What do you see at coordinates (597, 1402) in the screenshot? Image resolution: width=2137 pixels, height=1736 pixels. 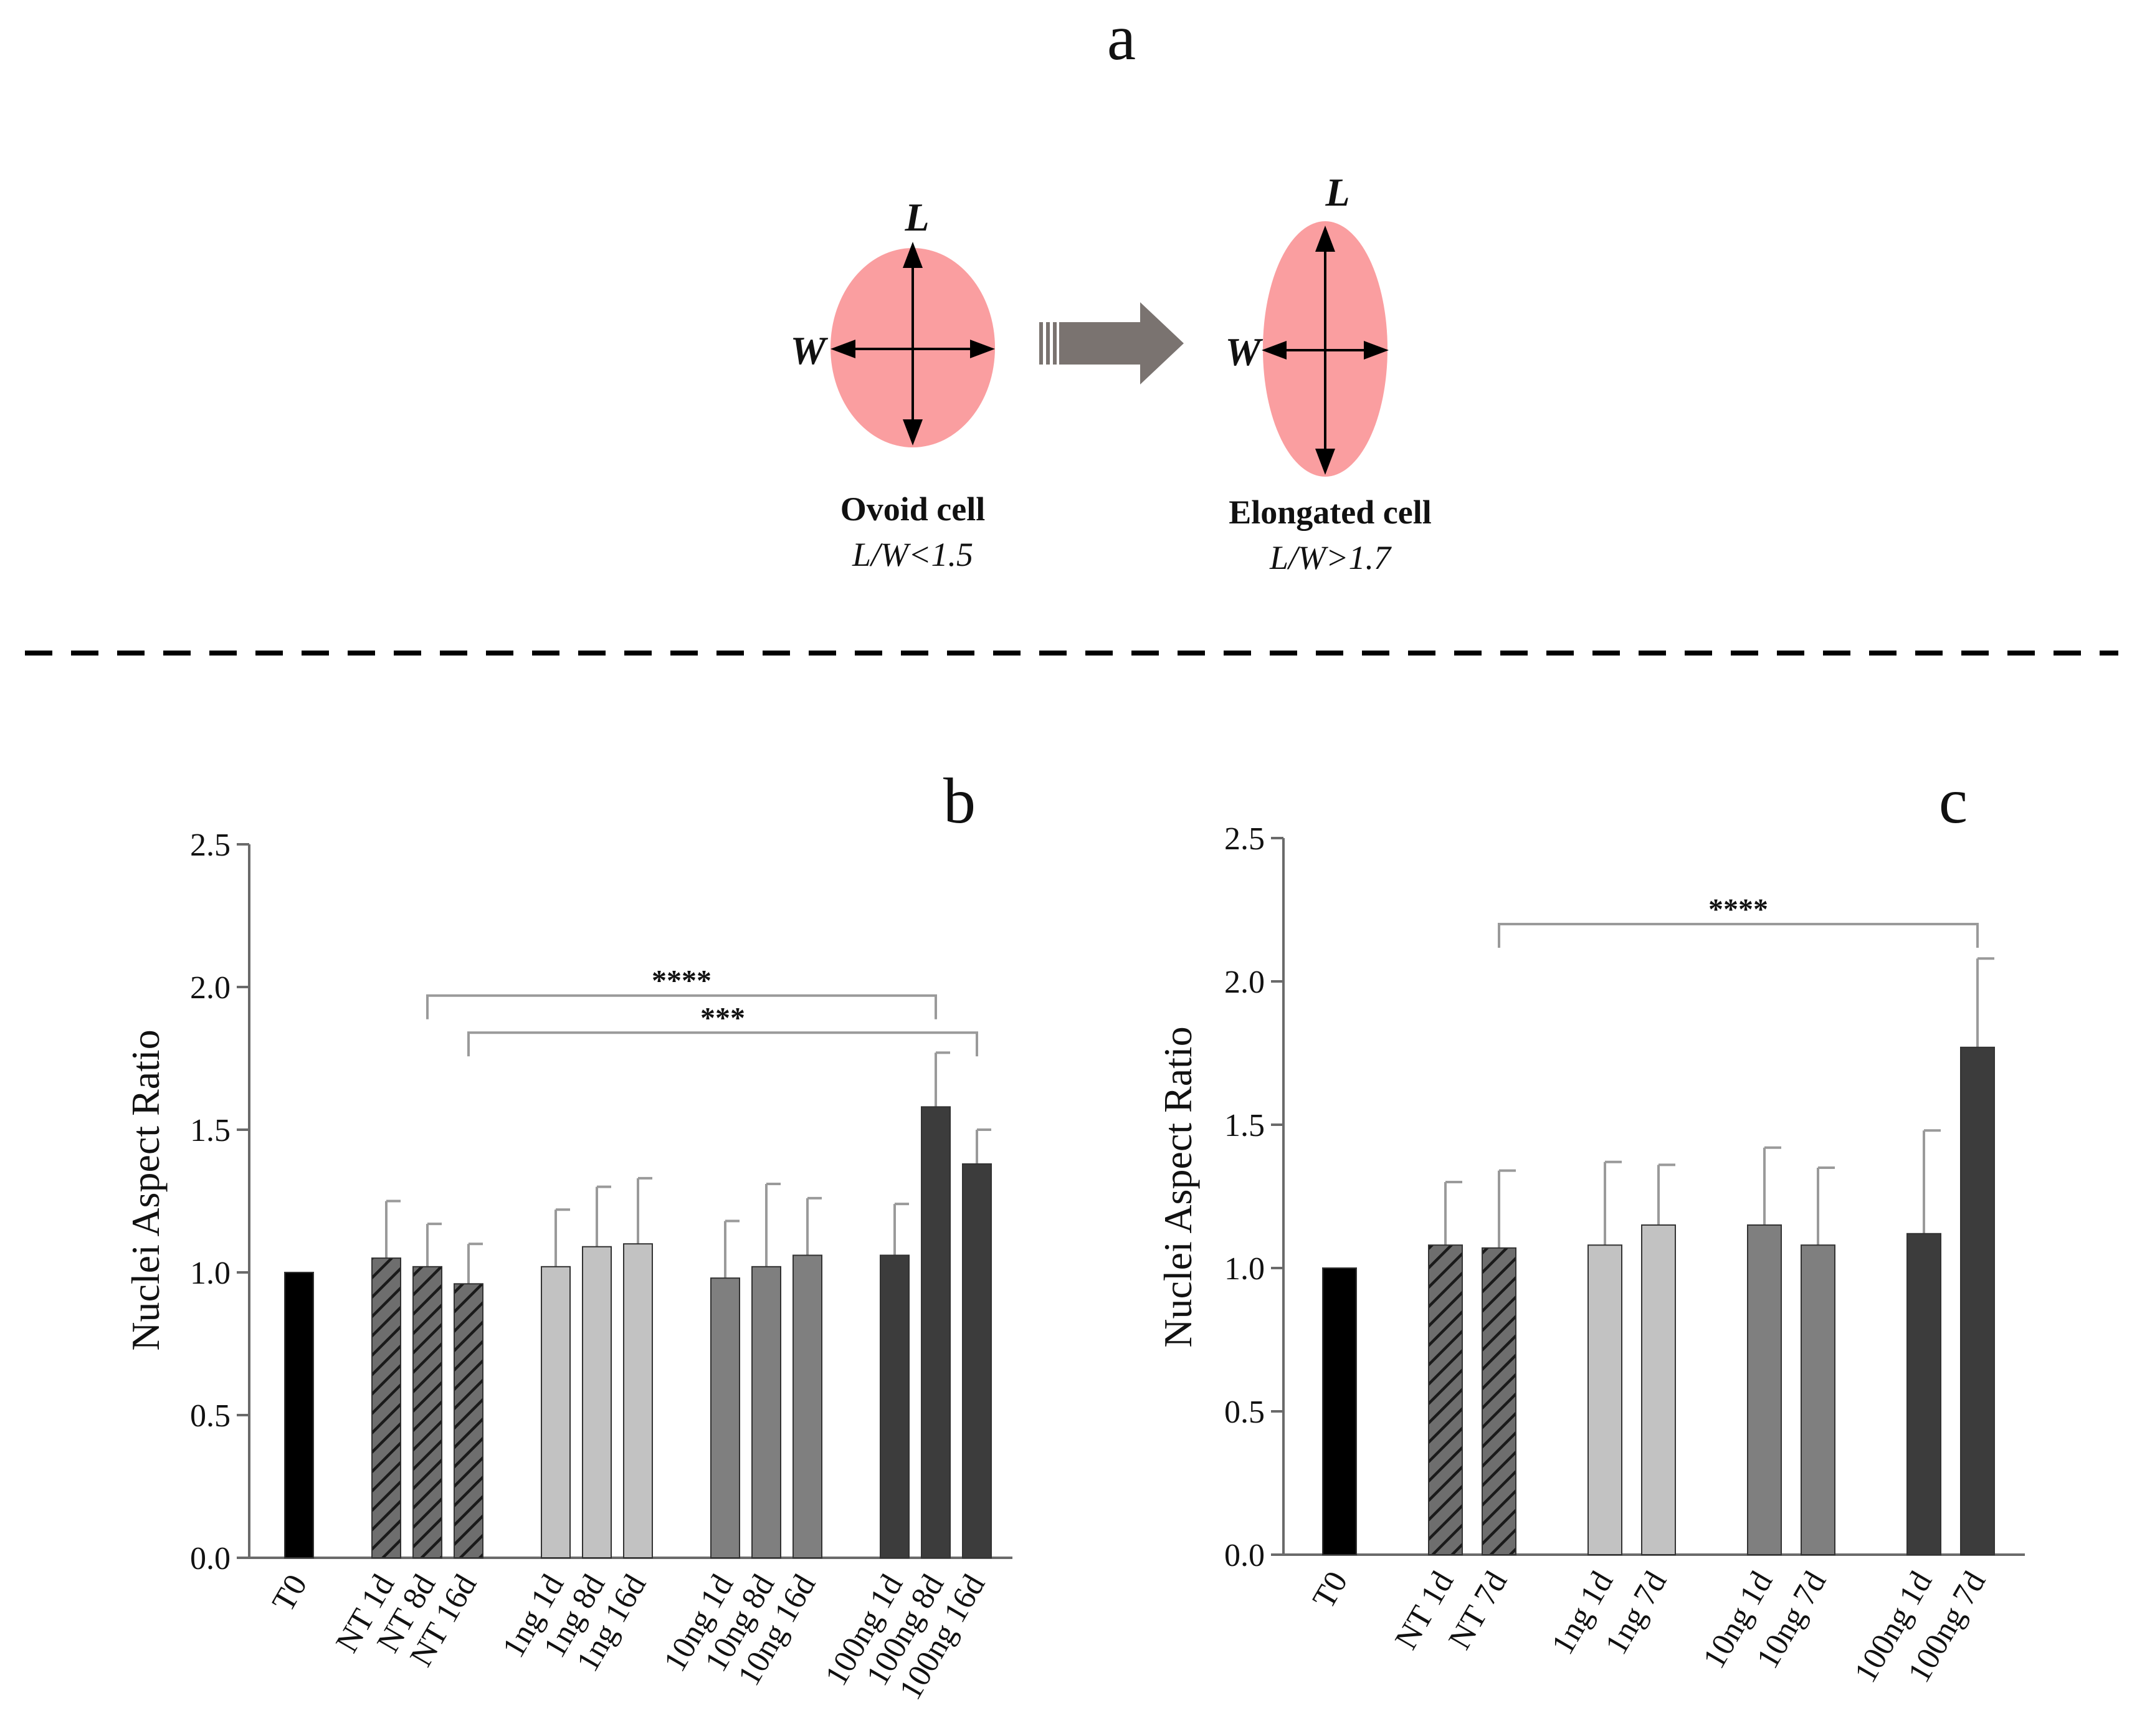 I see `bar-1ng-8d` at bounding box center [597, 1402].